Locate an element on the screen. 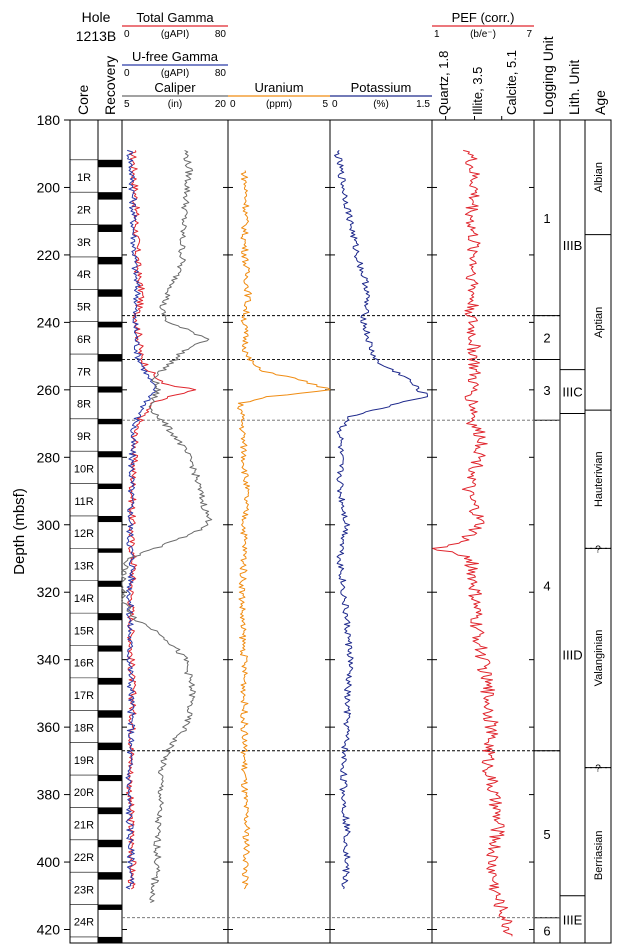 This screenshot has height=948, width=626. uranium-unit: (ppm) is located at coordinates (279, 104).